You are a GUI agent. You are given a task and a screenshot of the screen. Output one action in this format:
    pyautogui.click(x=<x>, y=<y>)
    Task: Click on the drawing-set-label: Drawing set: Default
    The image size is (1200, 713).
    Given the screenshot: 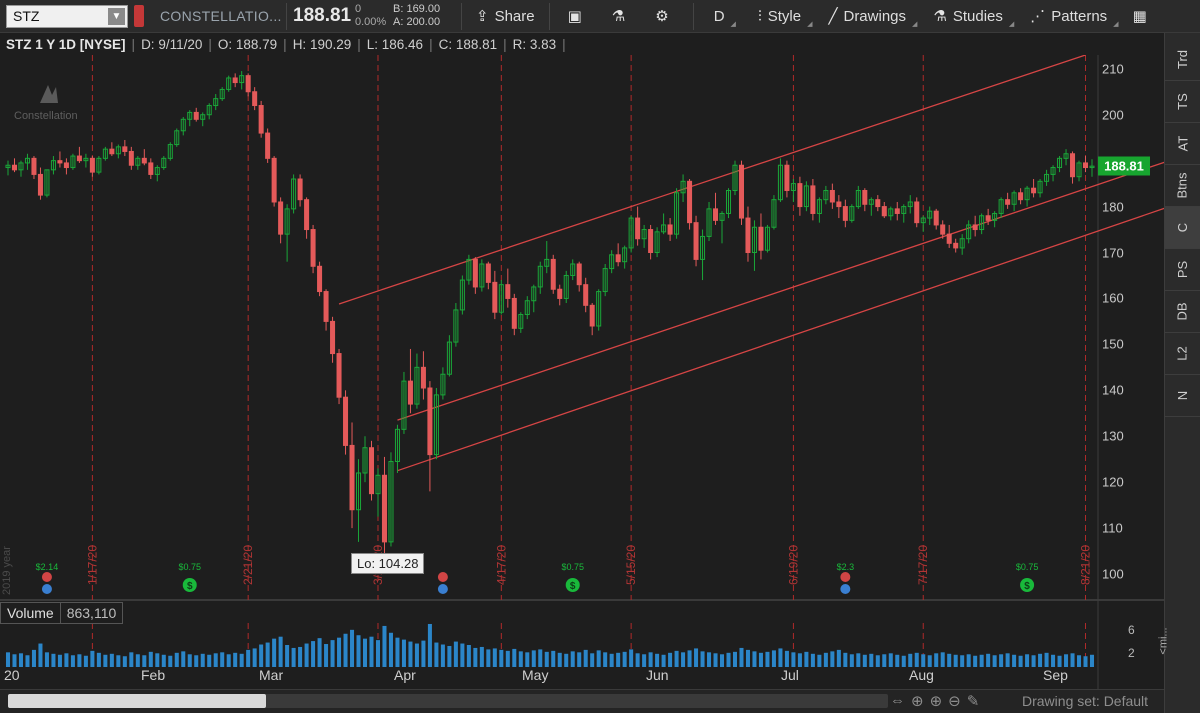 What is the action you would take?
    pyautogui.click(x=1085, y=701)
    